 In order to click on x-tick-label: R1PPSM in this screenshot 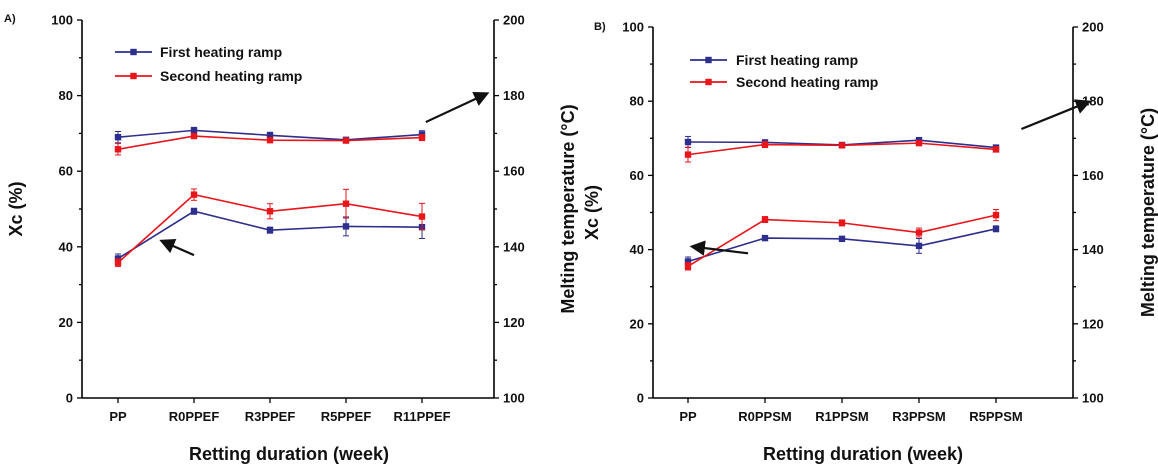, I will do `click(841, 416)`.